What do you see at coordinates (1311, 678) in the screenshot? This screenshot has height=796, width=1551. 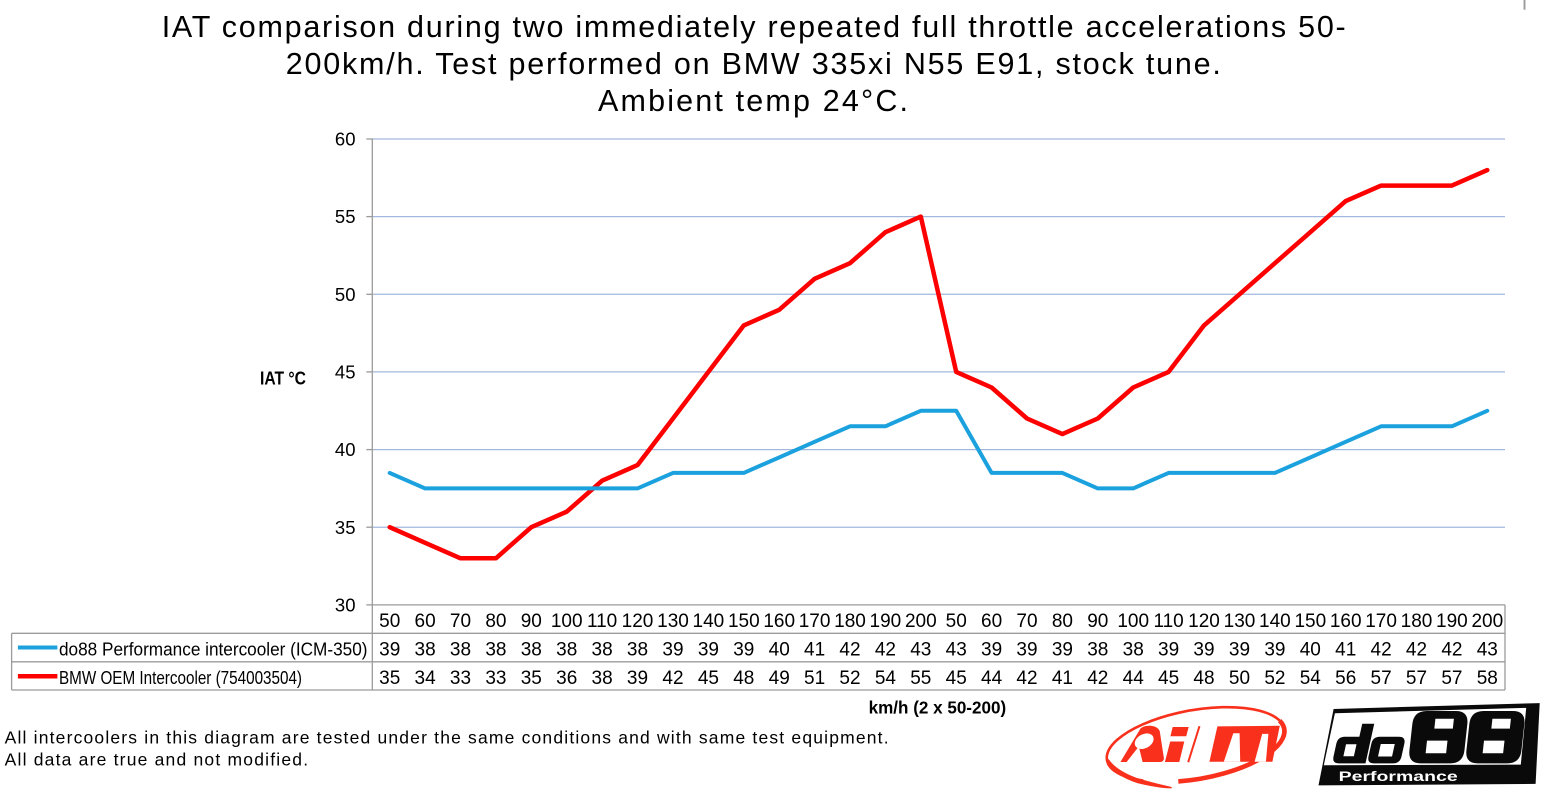 I see `svg-text: 54` at bounding box center [1311, 678].